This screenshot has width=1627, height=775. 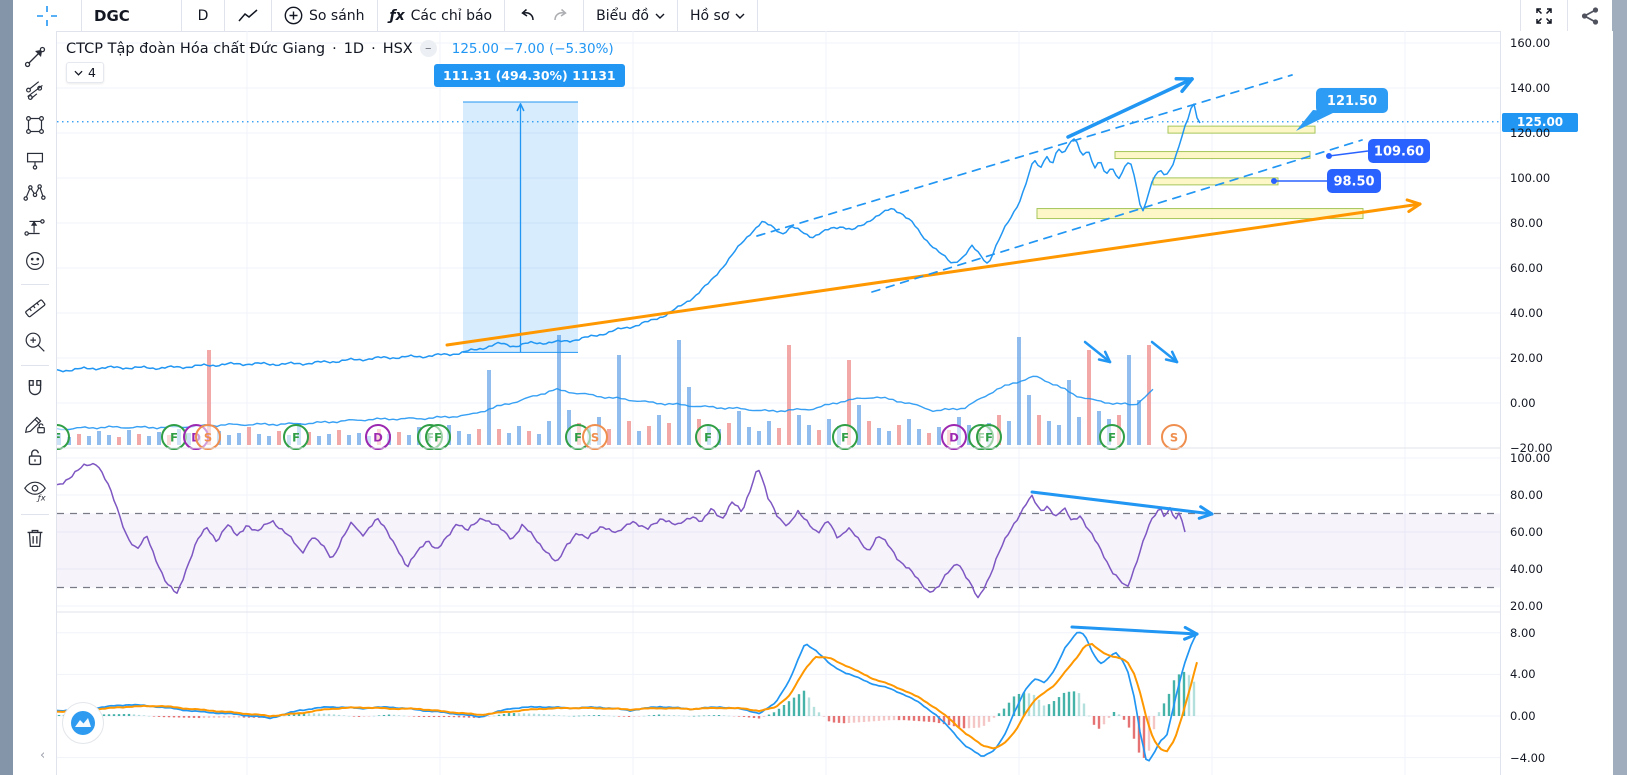 What do you see at coordinates (83, 723) in the screenshot?
I see `platform-logo` at bounding box center [83, 723].